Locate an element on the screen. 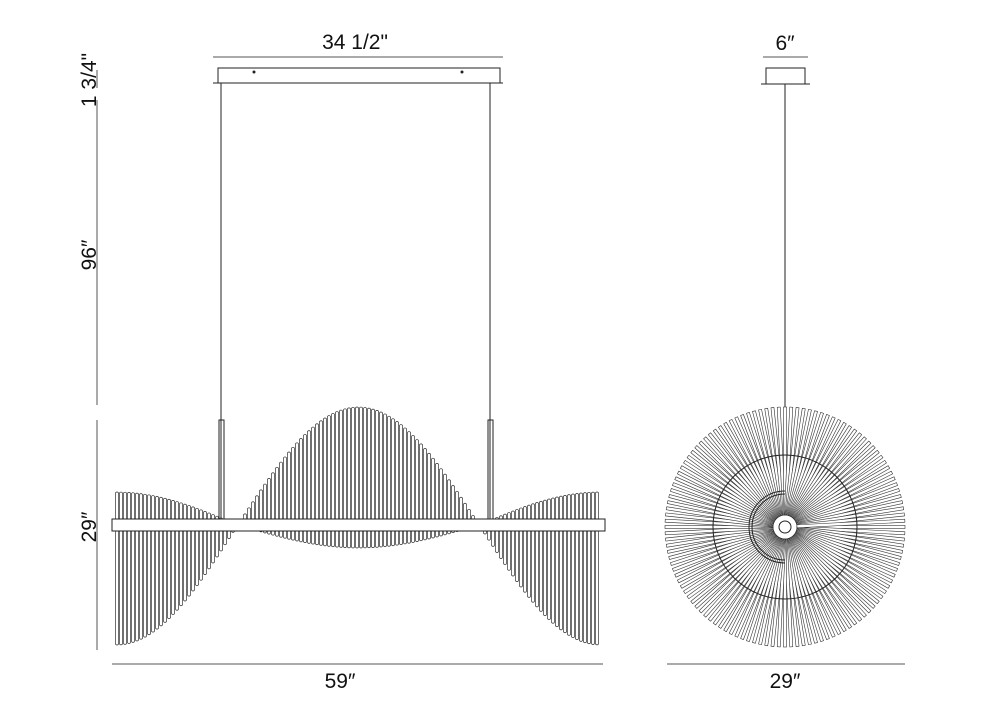 This screenshot has width=1000, height=707. side-radial-rods is located at coordinates (785, 527).